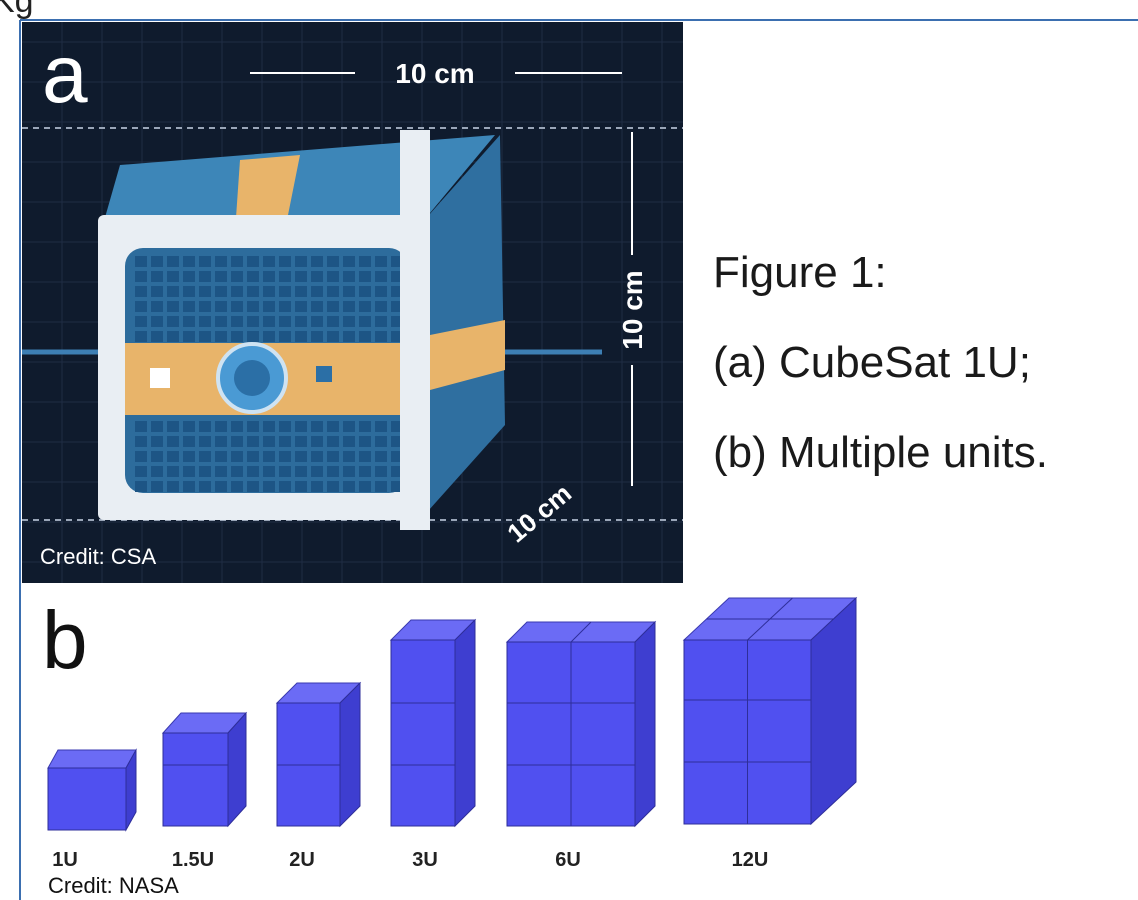  Describe the element at coordinates (872, 362) in the screenshot. I see `caption-line: (a) CubeSat 1U;` at that location.